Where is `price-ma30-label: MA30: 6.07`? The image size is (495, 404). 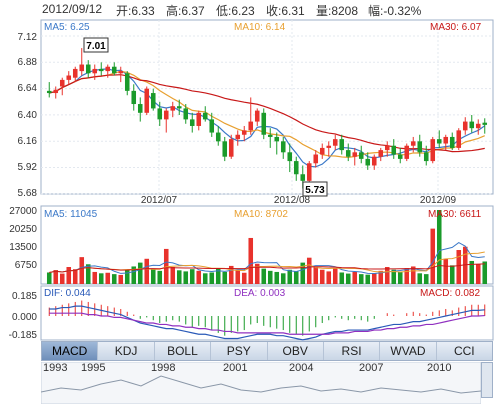 price-ma30-label: MA30: 6.07 is located at coordinates (456, 27).